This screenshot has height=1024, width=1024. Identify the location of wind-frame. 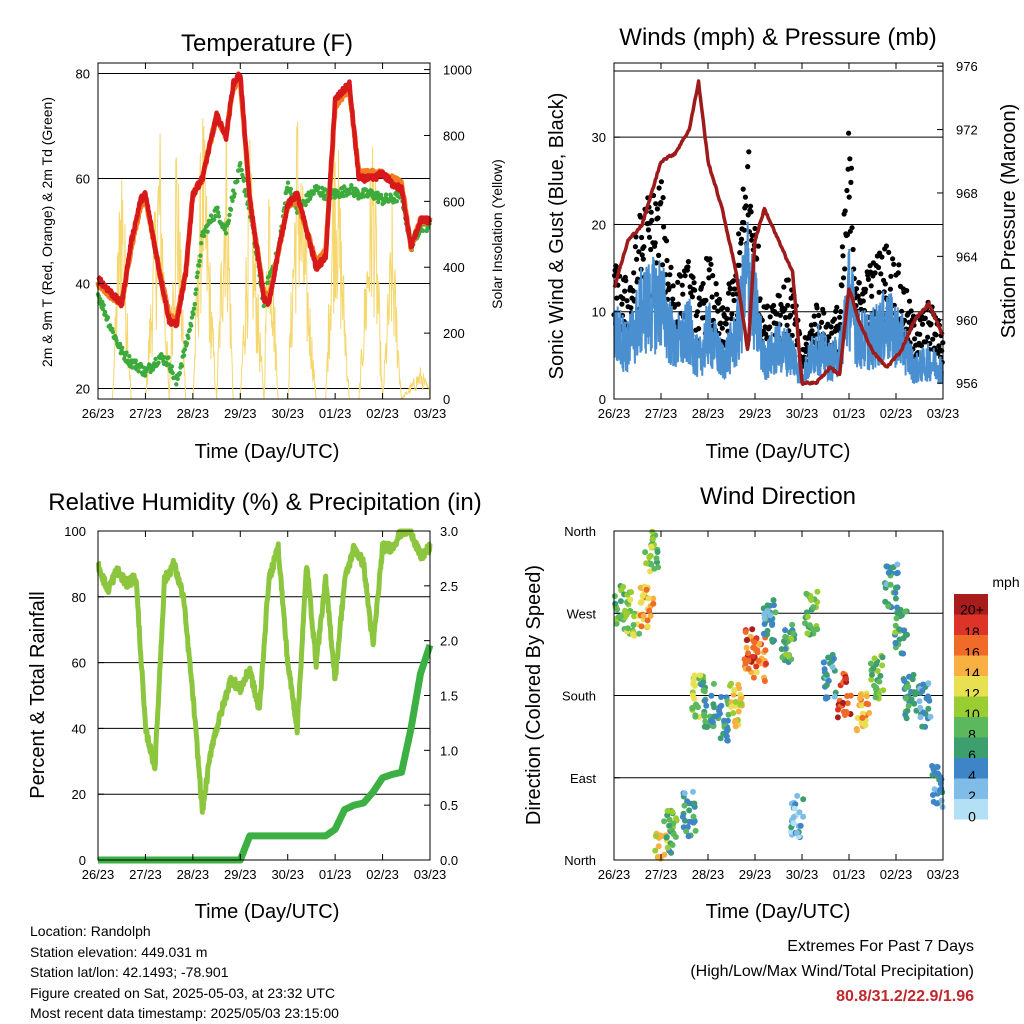
(778, 231).